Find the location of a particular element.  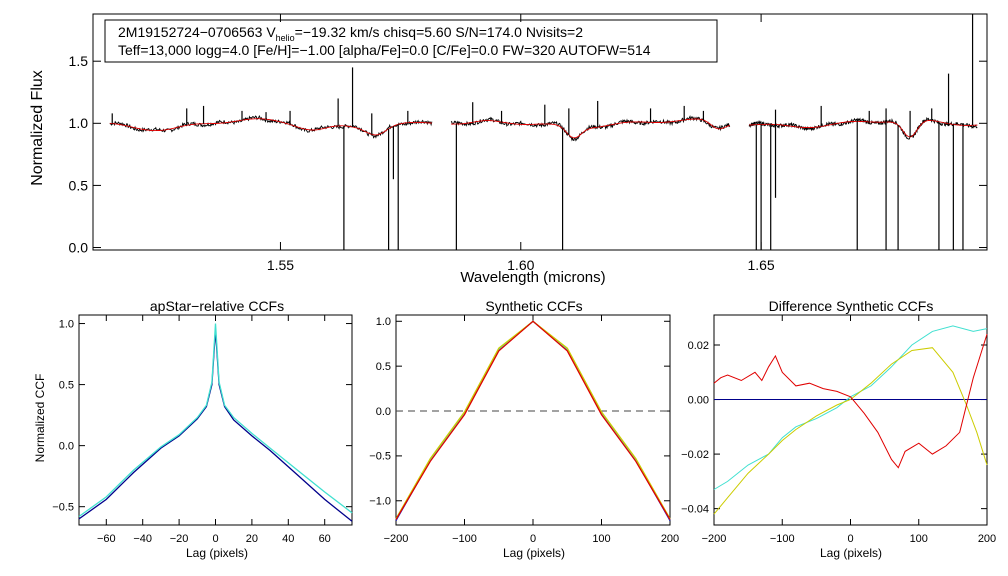

synthetic-ccf-x-tick-label: 200 is located at coordinates (670, 539).